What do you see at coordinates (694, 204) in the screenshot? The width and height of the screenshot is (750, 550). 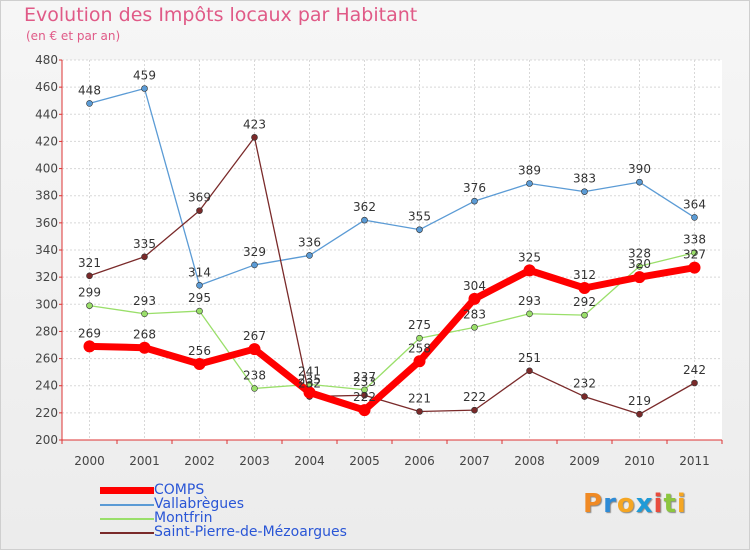 I see `data-label: 364` at bounding box center [694, 204].